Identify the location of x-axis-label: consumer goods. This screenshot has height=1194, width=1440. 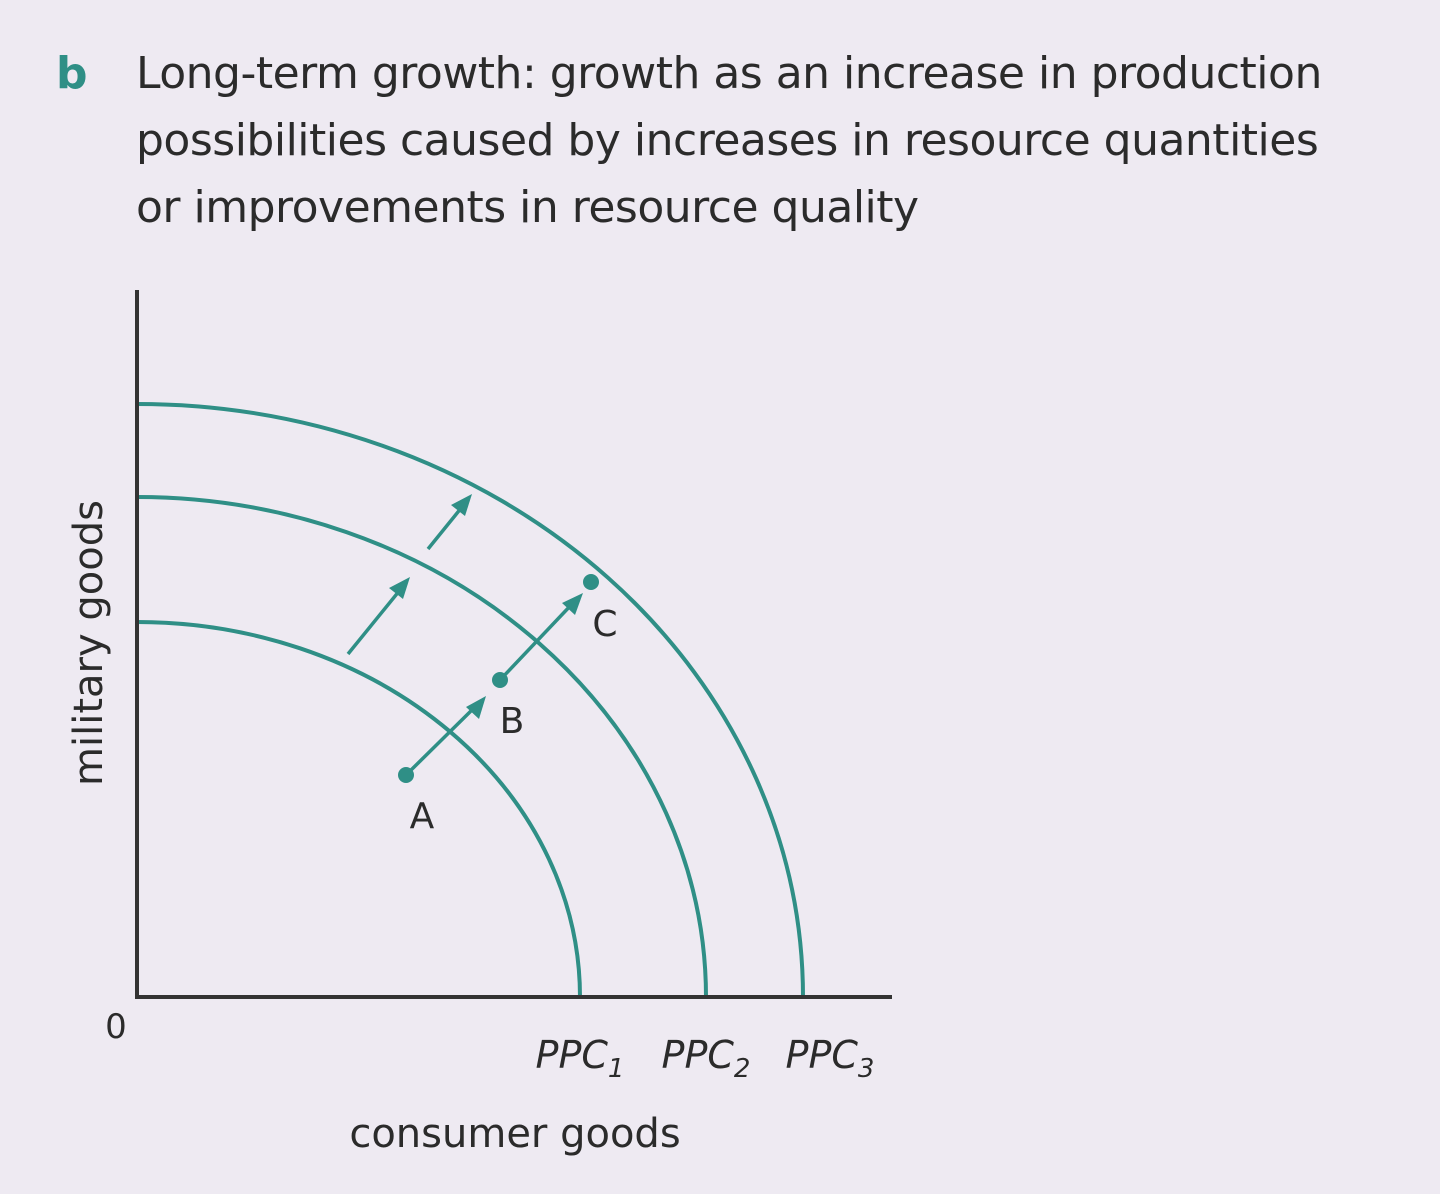
(514, 1134).